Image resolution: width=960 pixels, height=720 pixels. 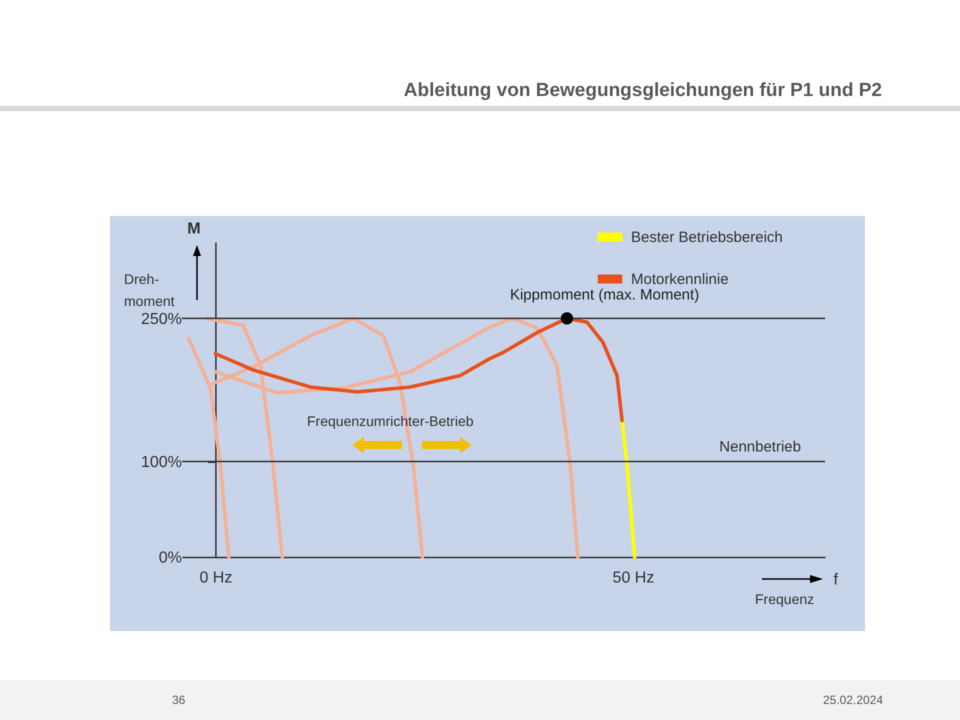 What do you see at coordinates (643, 91) in the screenshot?
I see `chart-title: Ableitung von Bewegungsgleichungen für P1 und P2` at bounding box center [643, 91].